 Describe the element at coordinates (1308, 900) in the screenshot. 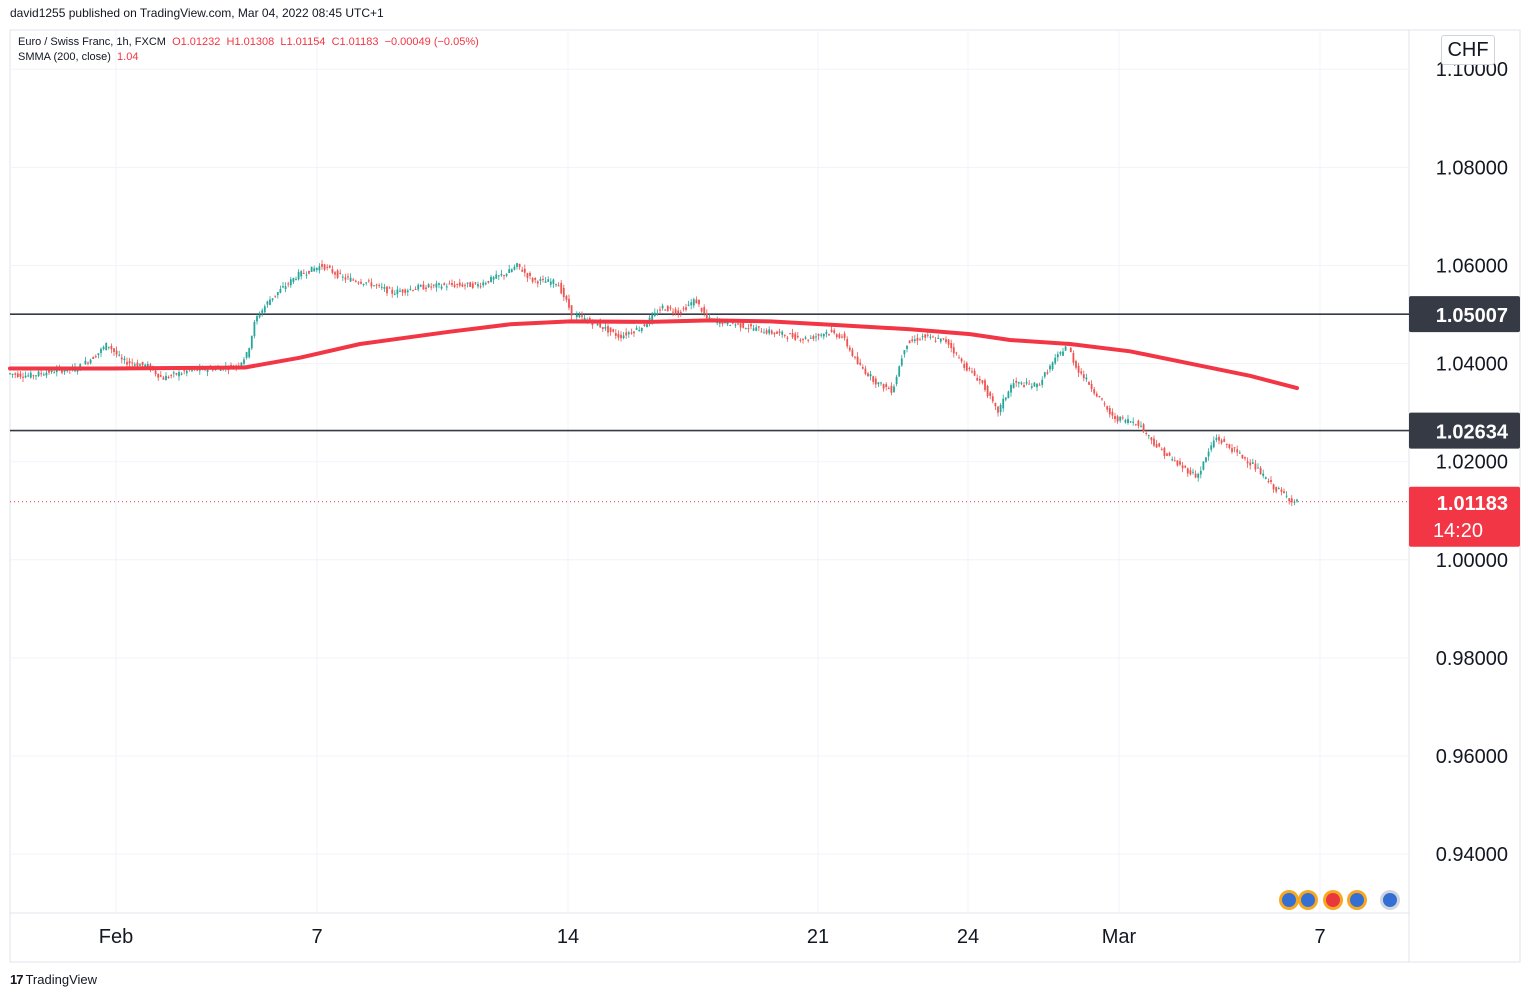

I see `event-flag-icon` at that location.